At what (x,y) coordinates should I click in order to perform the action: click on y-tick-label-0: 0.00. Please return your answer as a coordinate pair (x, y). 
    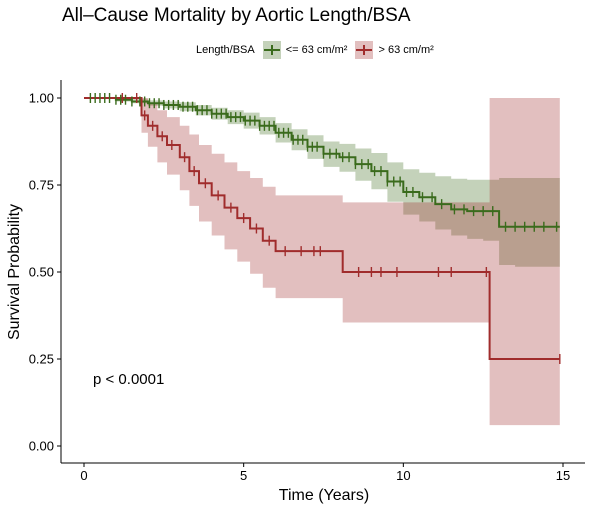
    Looking at the image, I should click on (41, 446).